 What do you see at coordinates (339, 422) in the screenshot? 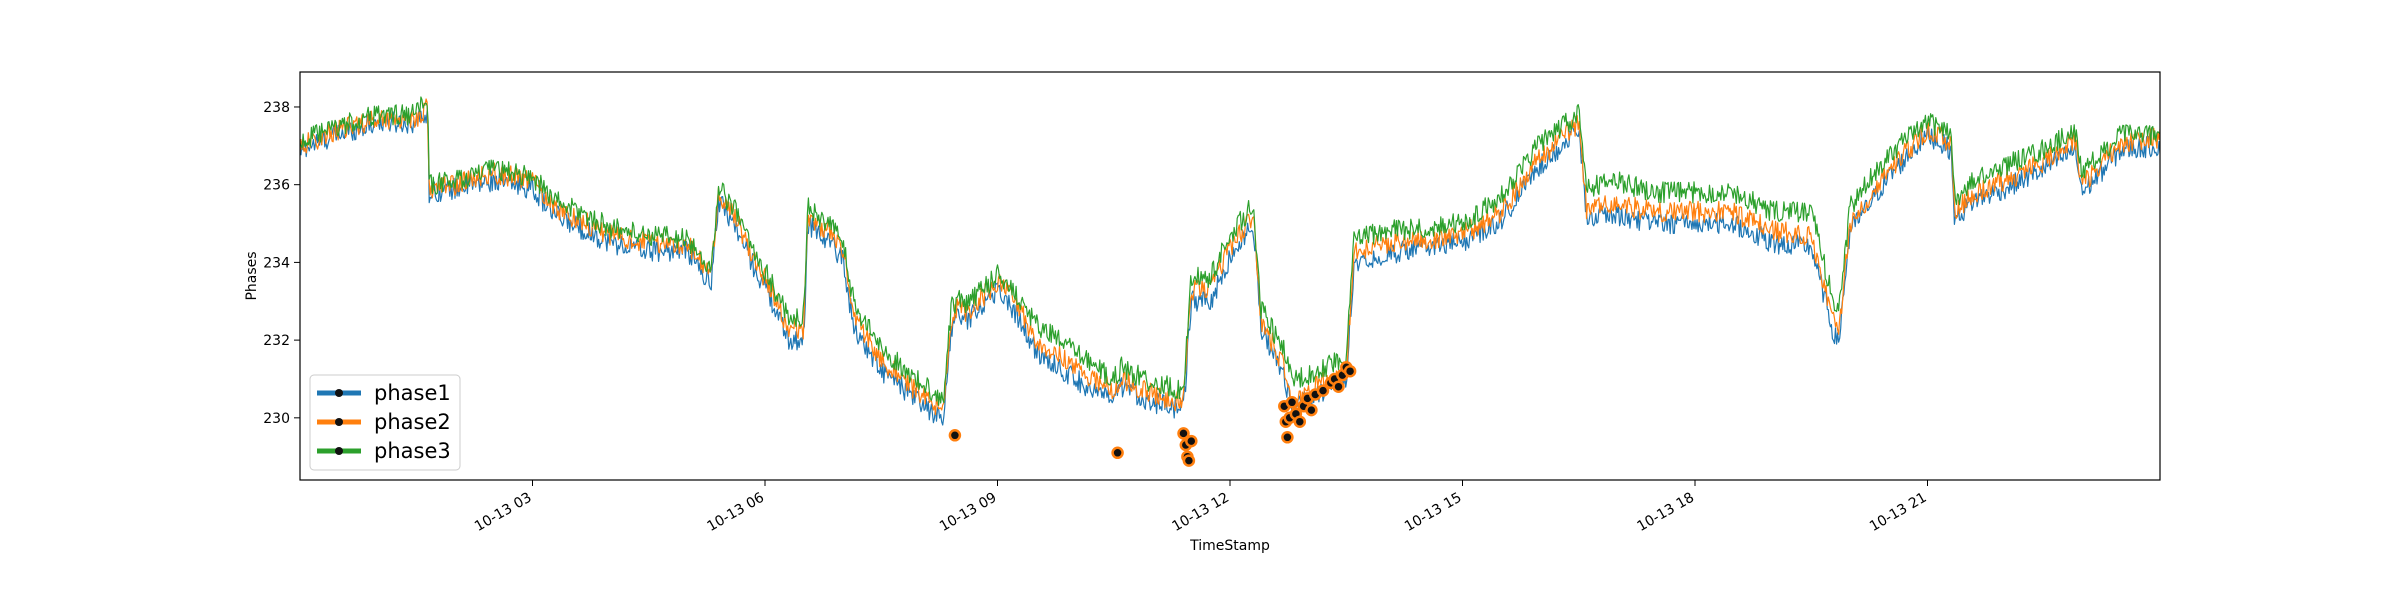
I see `legend-marker-phase2` at bounding box center [339, 422].